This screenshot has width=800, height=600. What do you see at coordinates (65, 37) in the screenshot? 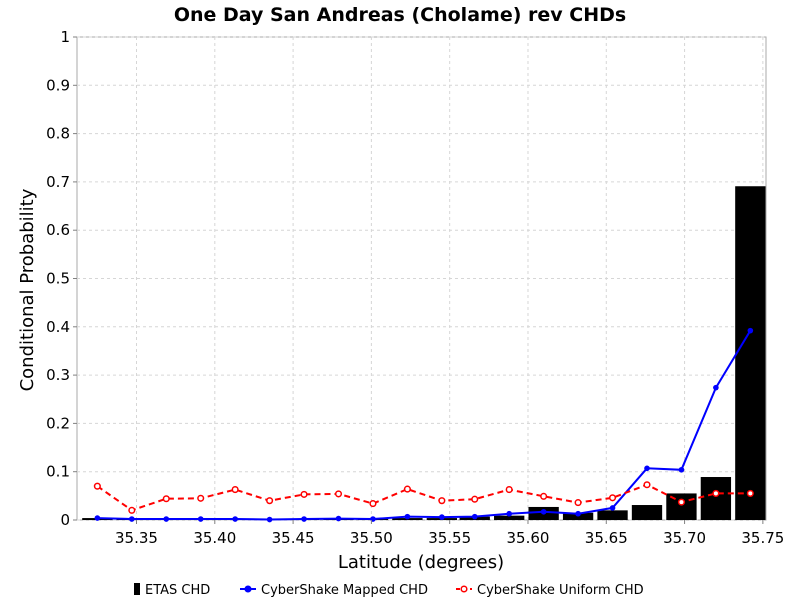
I see `y-tick-label: 1` at bounding box center [65, 37].